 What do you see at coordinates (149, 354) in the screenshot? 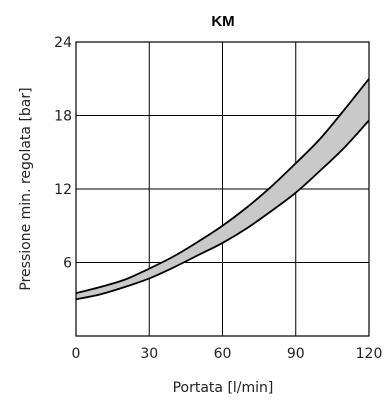
I see `x-tick-label-1: 30` at bounding box center [149, 354].